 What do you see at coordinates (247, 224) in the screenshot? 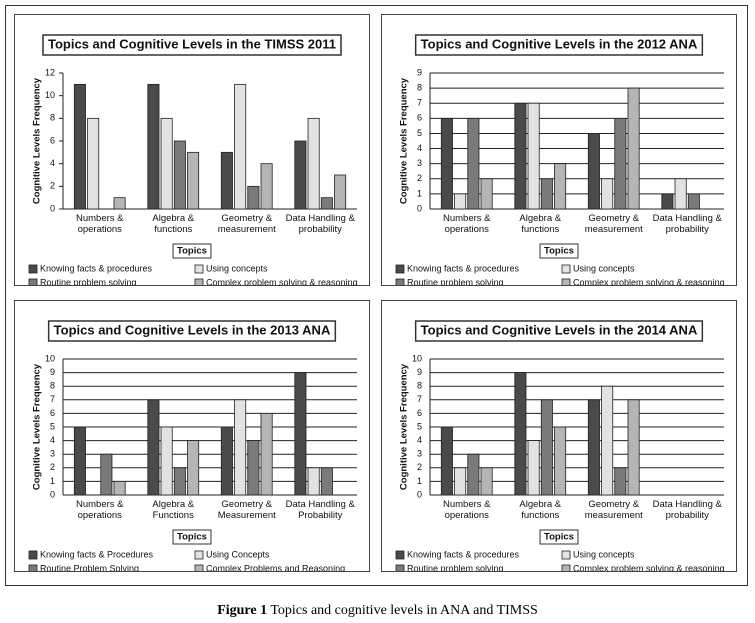
I see `x-tick-label-box: Geometry & measurement` at bounding box center [247, 224].